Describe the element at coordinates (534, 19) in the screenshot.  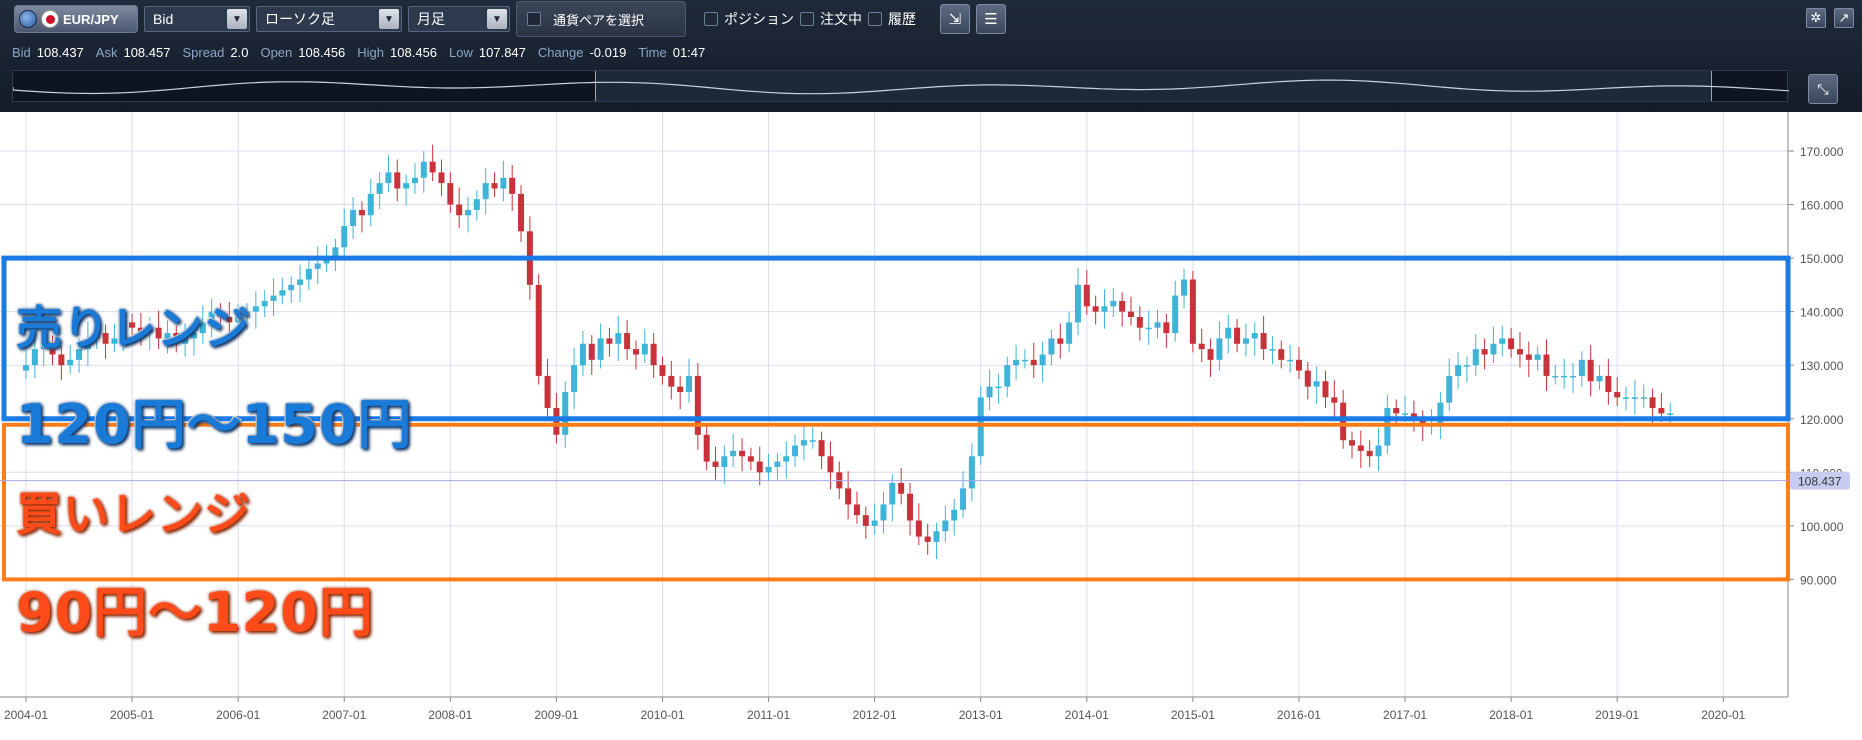
I see `pair-select-checkbox` at that location.